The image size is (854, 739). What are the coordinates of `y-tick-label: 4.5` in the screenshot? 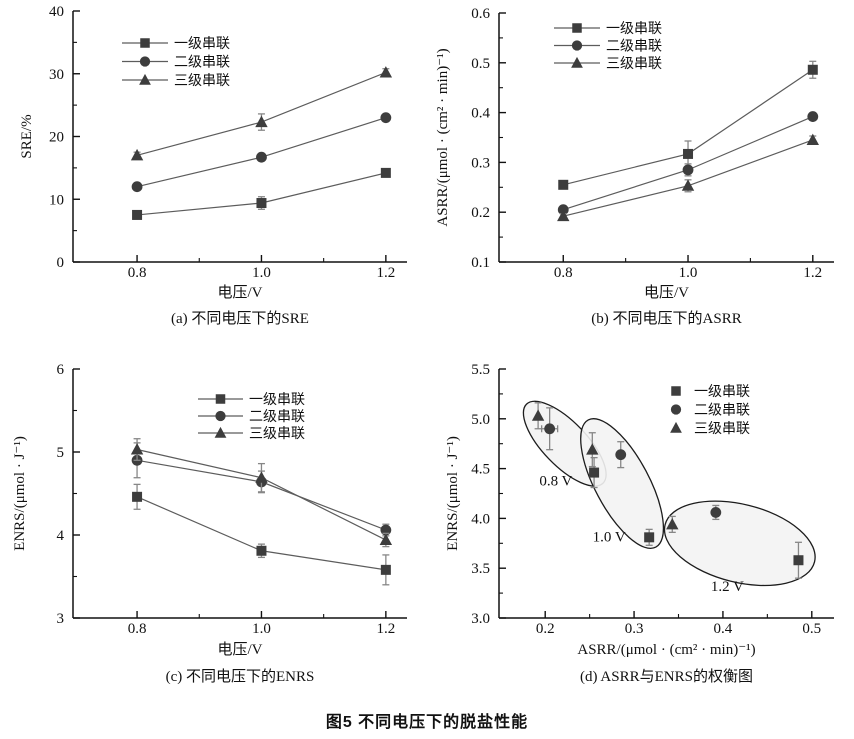 It's located at (480, 470).